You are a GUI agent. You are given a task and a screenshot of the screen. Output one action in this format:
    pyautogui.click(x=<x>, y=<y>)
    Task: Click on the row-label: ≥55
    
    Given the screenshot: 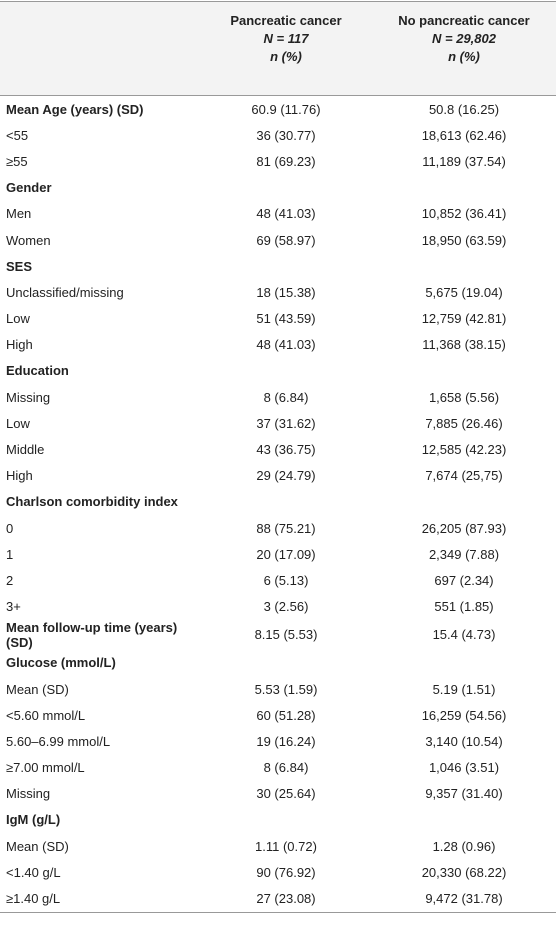 What is the action you would take?
    pyautogui.click(x=17, y=161)
    